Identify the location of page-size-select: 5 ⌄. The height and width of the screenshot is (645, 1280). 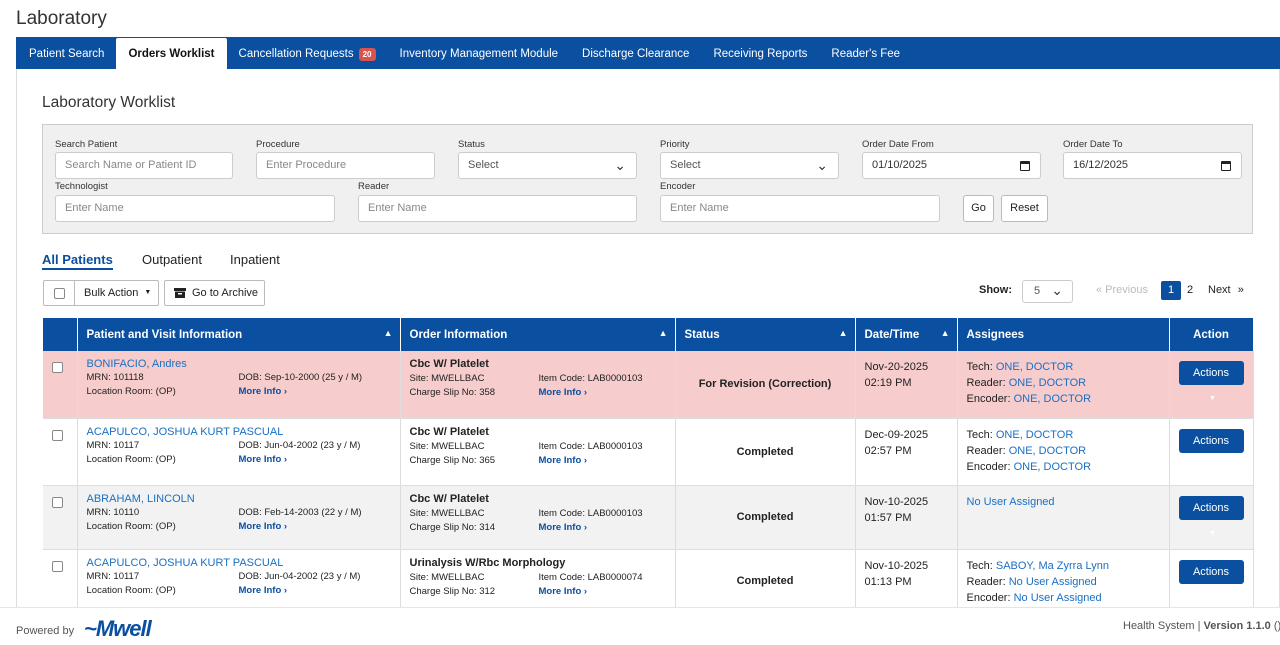
(1047, 291).